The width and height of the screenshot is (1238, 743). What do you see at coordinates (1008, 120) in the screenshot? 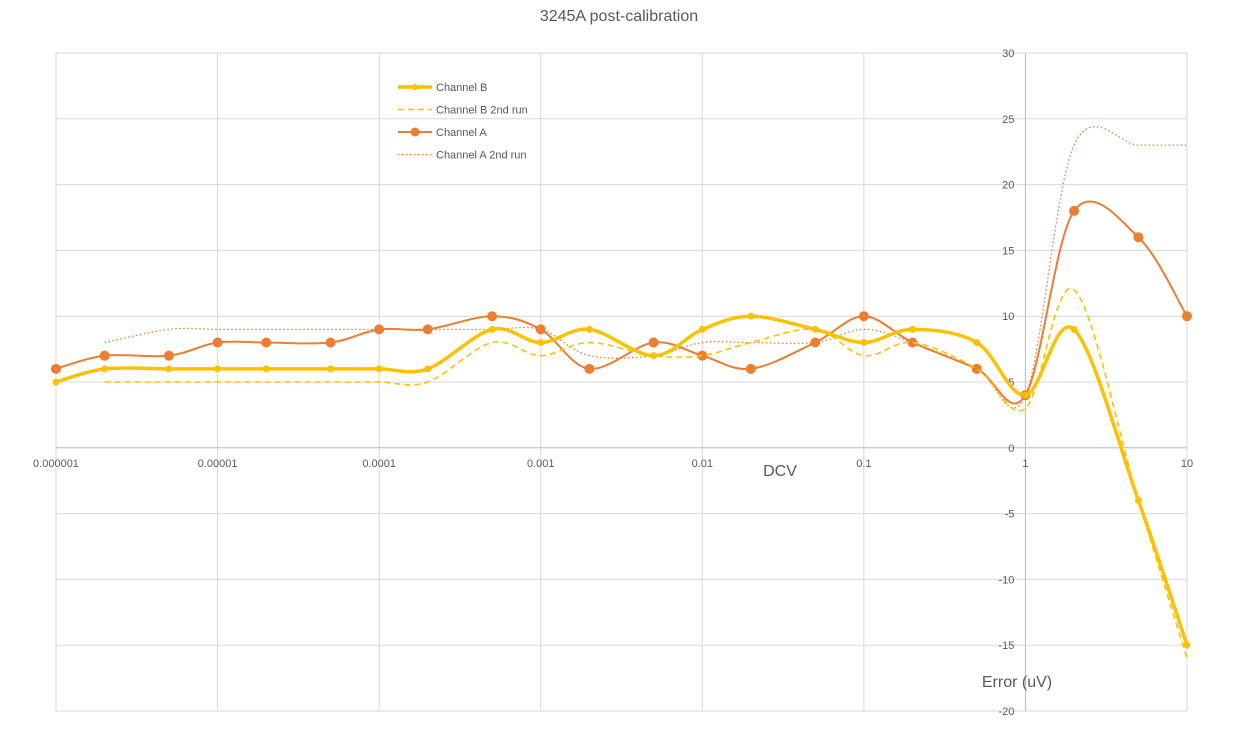
I see `y-tick-label: 25` at bounding box center [1008, 120].